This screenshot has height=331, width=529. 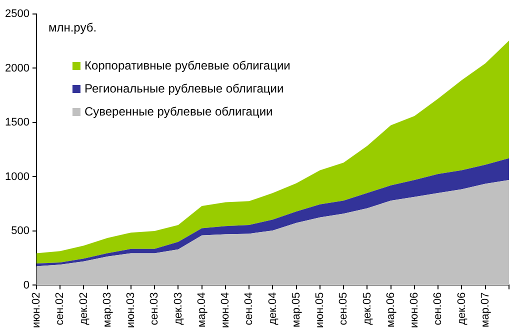 I want to click on x-tick-label: дек.03, so click(x=178, y=308).